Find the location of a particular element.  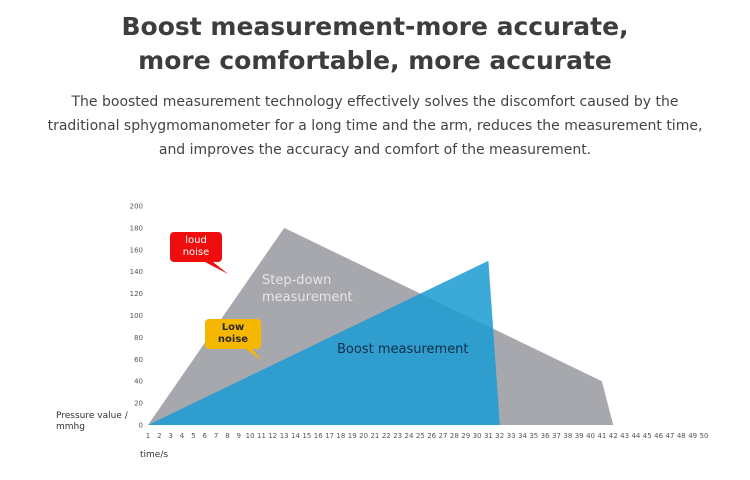

x-tick-label: 37 is located at coordinates (556, 436).